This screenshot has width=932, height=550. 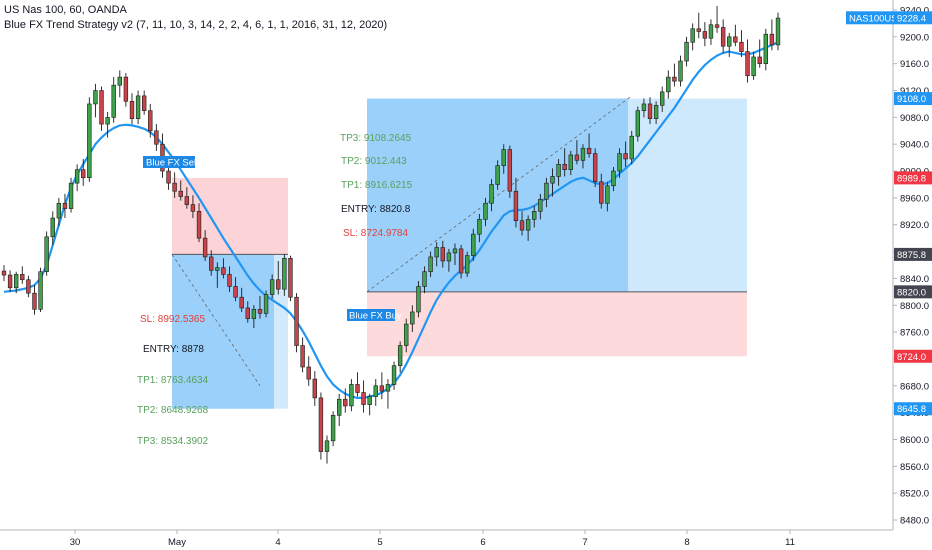 I want to click on price-tag-value: 9228.4, so click(x=911, y=18).